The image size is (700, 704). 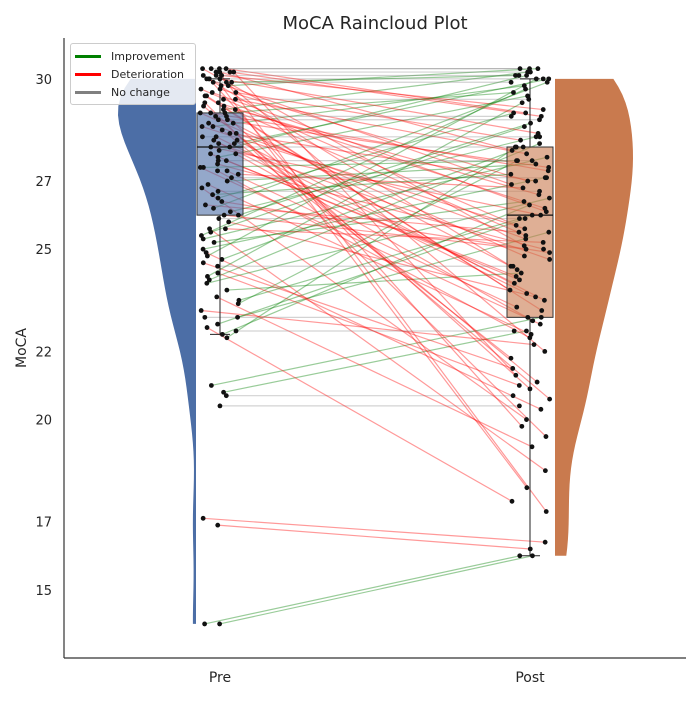 I want to click on legend-label-no-change: No change, so click(x=140, y=92).